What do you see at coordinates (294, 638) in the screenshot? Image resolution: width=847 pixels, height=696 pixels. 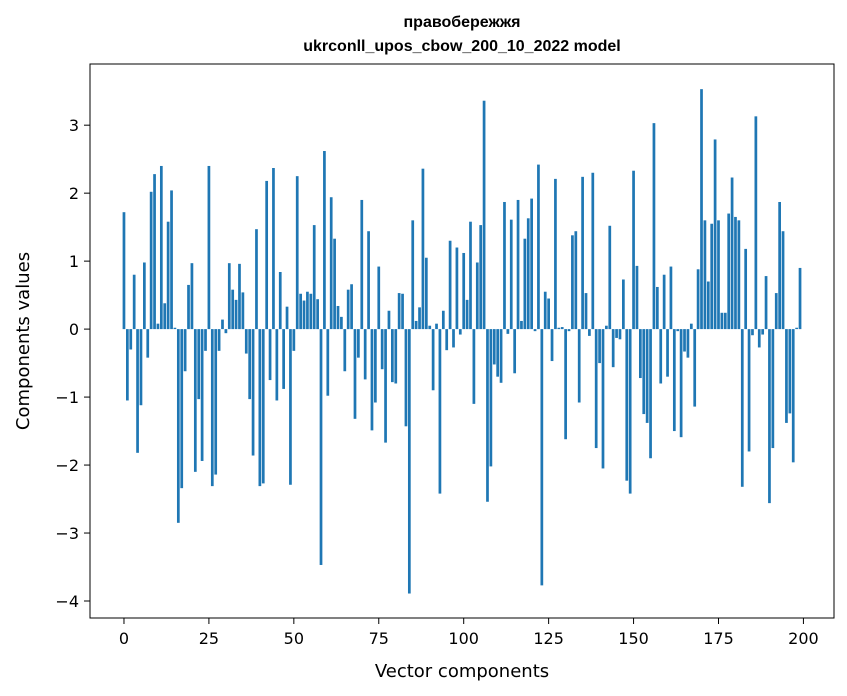 I see `x-tick-label: 50` at bounding box center [294, 638].